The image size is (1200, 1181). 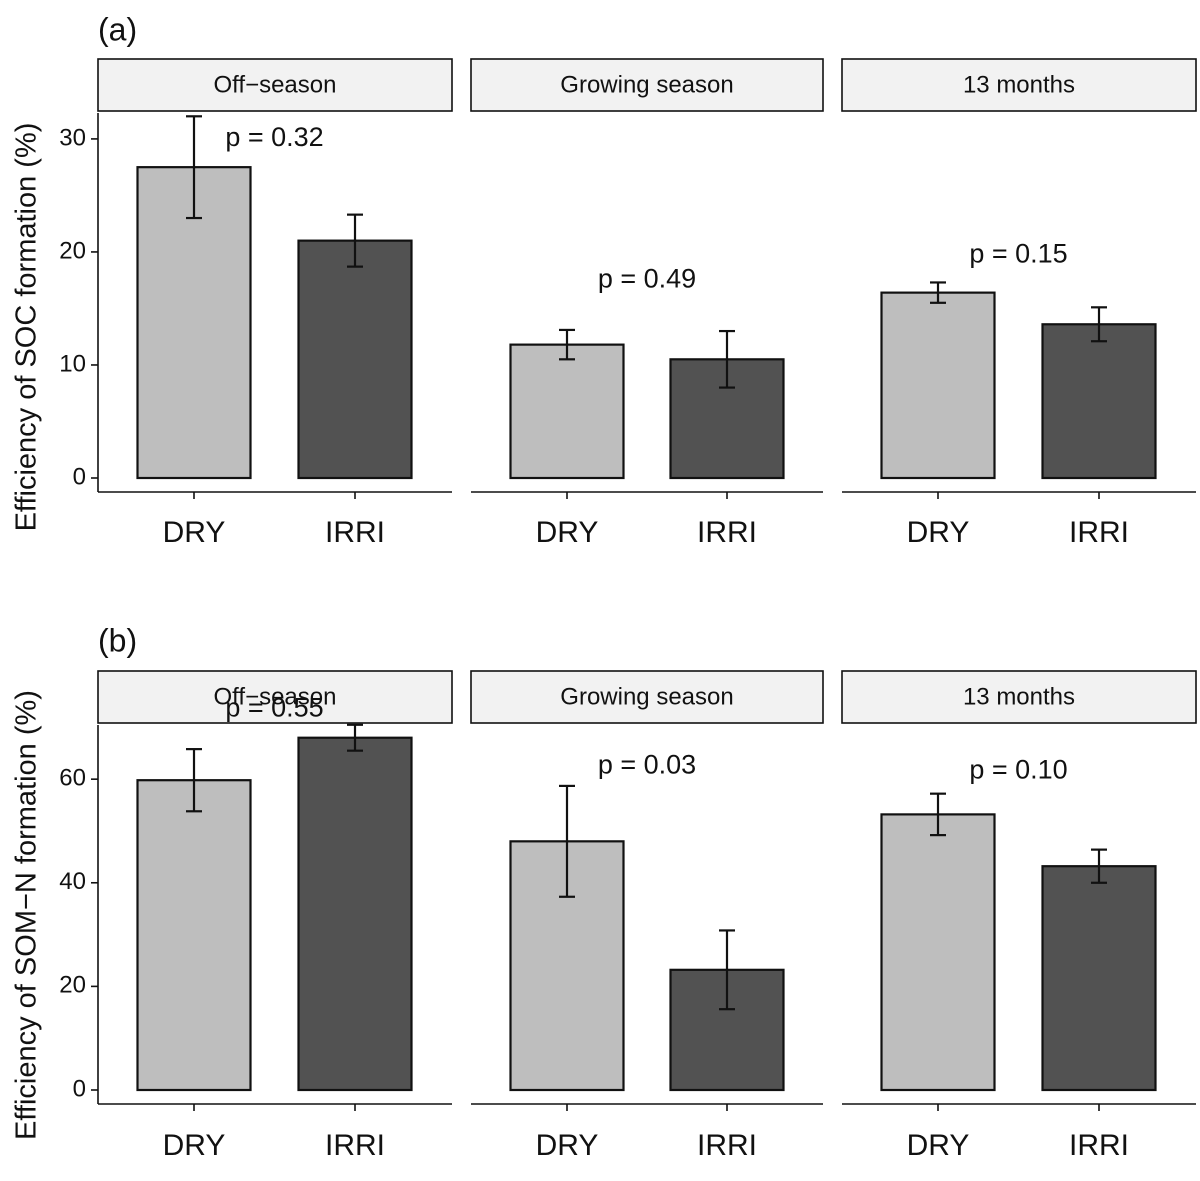 I want to click on y-tick-label-a-30: 30, so click(x=72, y=137).